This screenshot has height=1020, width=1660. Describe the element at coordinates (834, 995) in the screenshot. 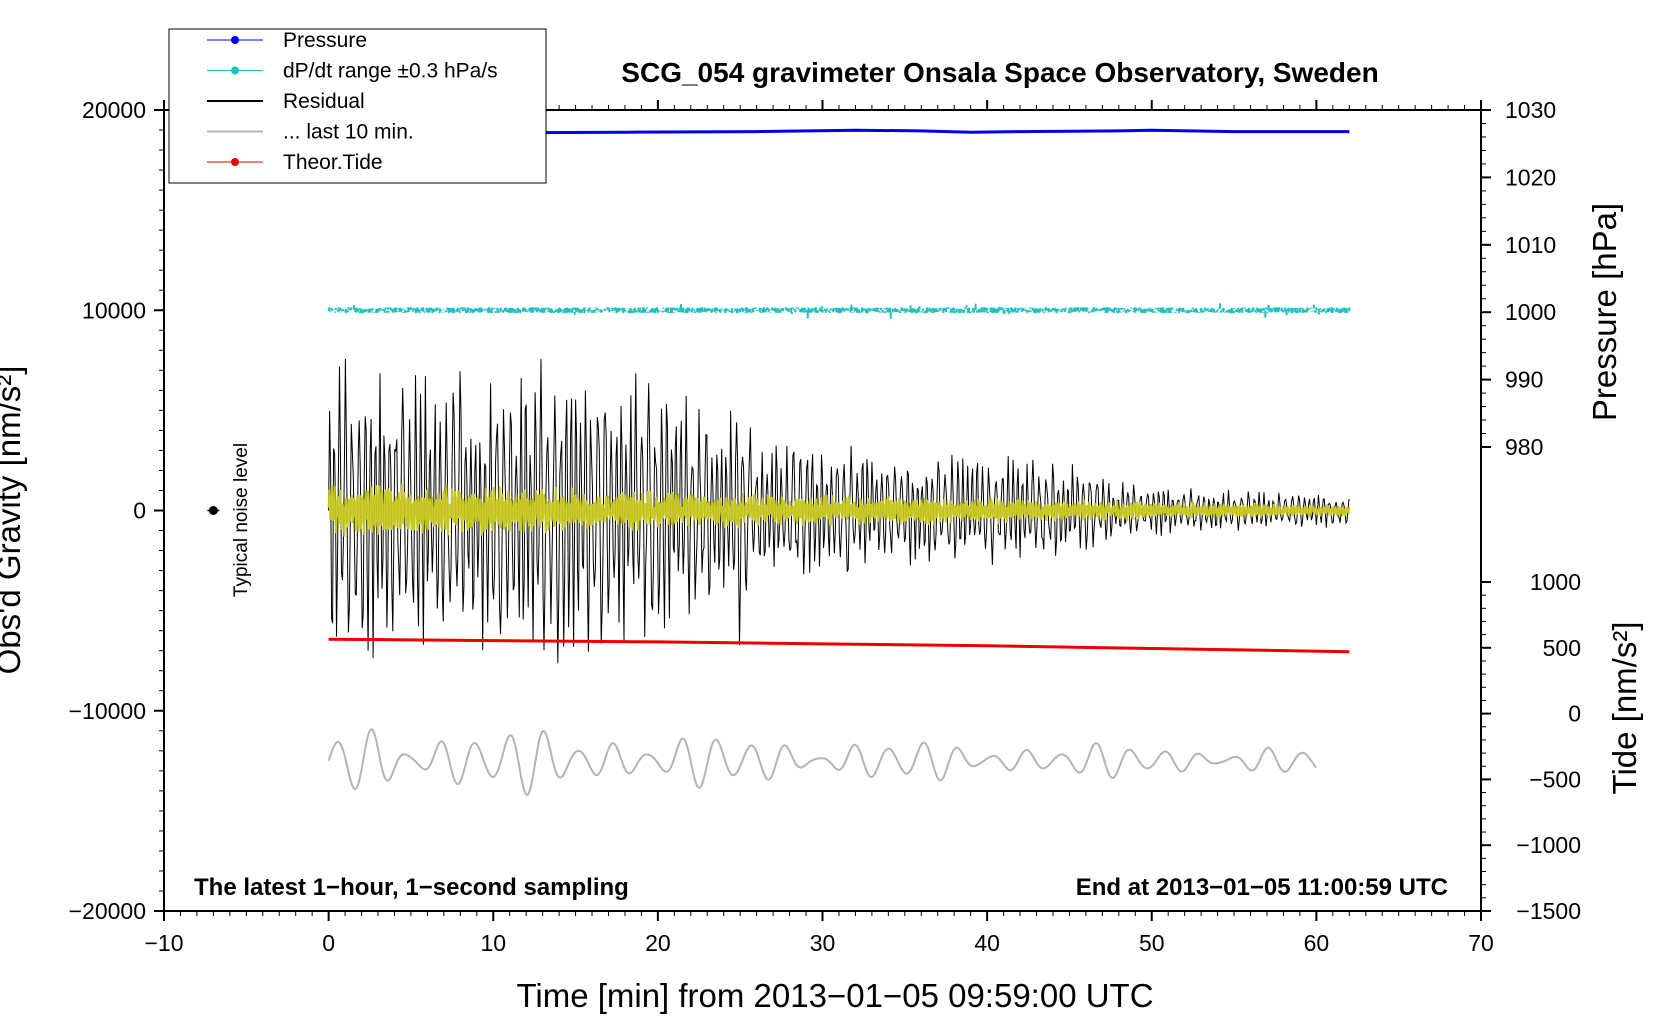

I see `x-axis-title: Time [min] from 2013−01−05 09:59:00 UTC` at that location.